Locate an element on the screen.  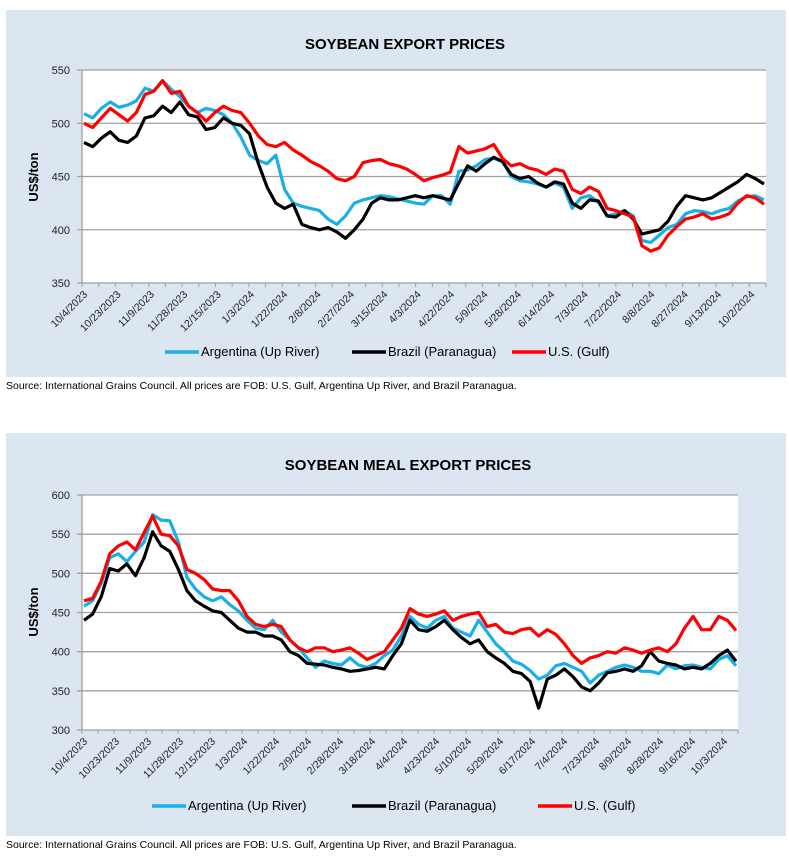
chart-title: SOYBEAN EXPORT PRICES is located at coordinates (405, 44).